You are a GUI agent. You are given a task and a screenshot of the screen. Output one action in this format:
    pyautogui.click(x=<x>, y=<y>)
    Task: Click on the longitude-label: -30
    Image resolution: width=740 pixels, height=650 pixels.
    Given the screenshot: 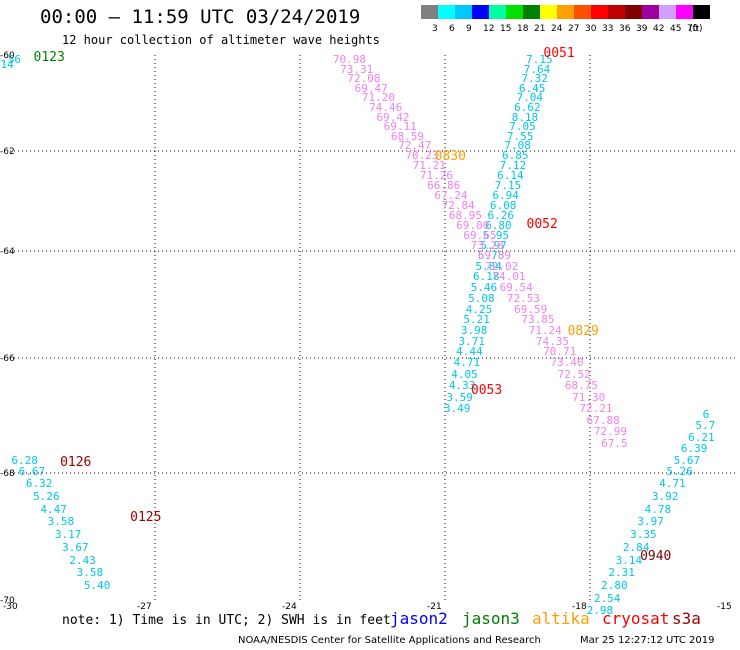 What is the action you would take?
    pyautogui.click(x=10, y=607)
    